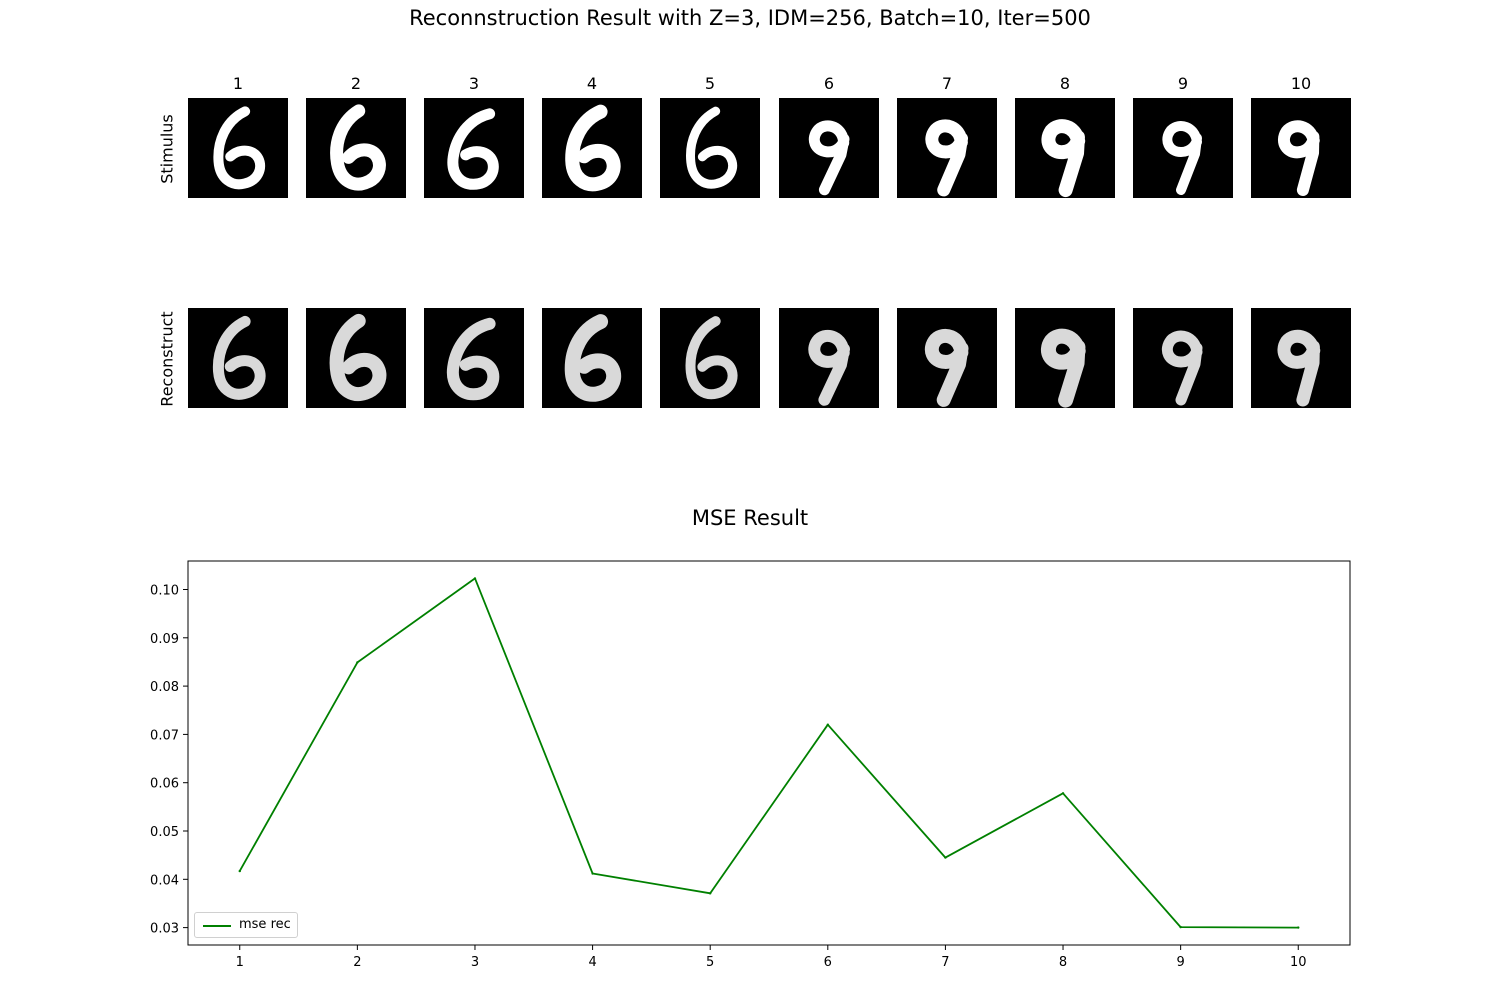  I want to click on x-tick-label: 1, so click(240, 962).